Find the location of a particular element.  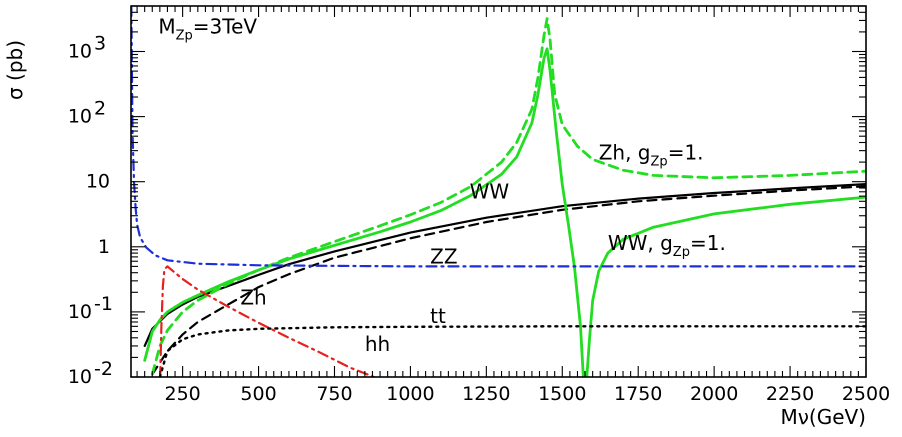

x-tick-label: 750 is located at coordinates (334, 394).